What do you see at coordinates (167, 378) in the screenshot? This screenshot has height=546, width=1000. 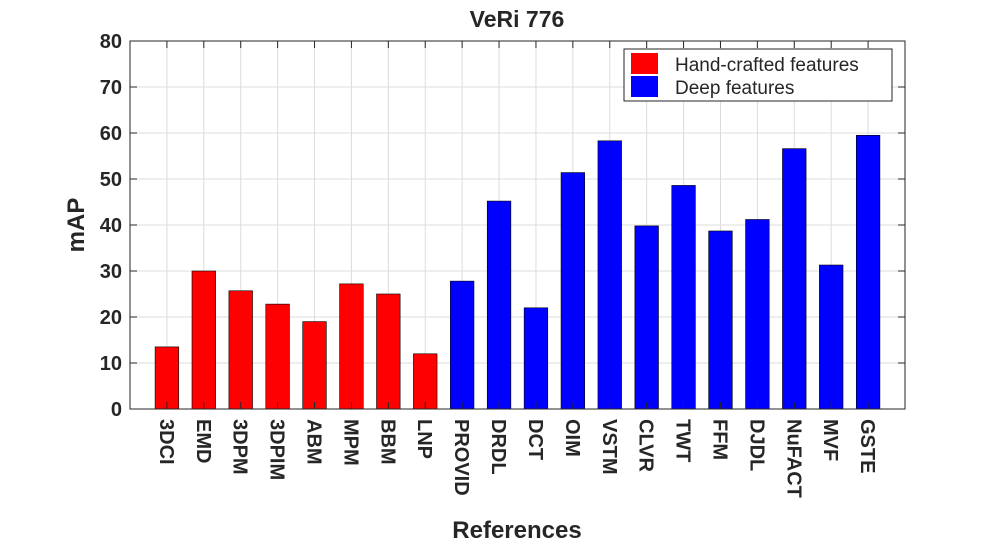 I see `bar-3dci` at bounding box center [167, 378].